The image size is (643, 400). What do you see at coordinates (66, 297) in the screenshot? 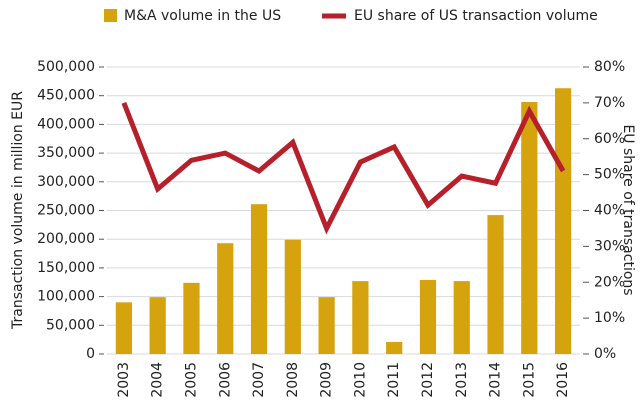
I see `y-tick-label: 100,000` at bounding box center [66, 297].